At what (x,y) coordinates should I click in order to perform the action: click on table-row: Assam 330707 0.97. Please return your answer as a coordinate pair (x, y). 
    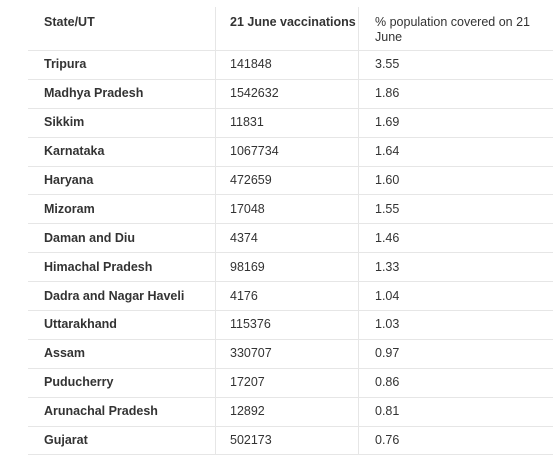
    Looking at the image, I should click on (290, 354).